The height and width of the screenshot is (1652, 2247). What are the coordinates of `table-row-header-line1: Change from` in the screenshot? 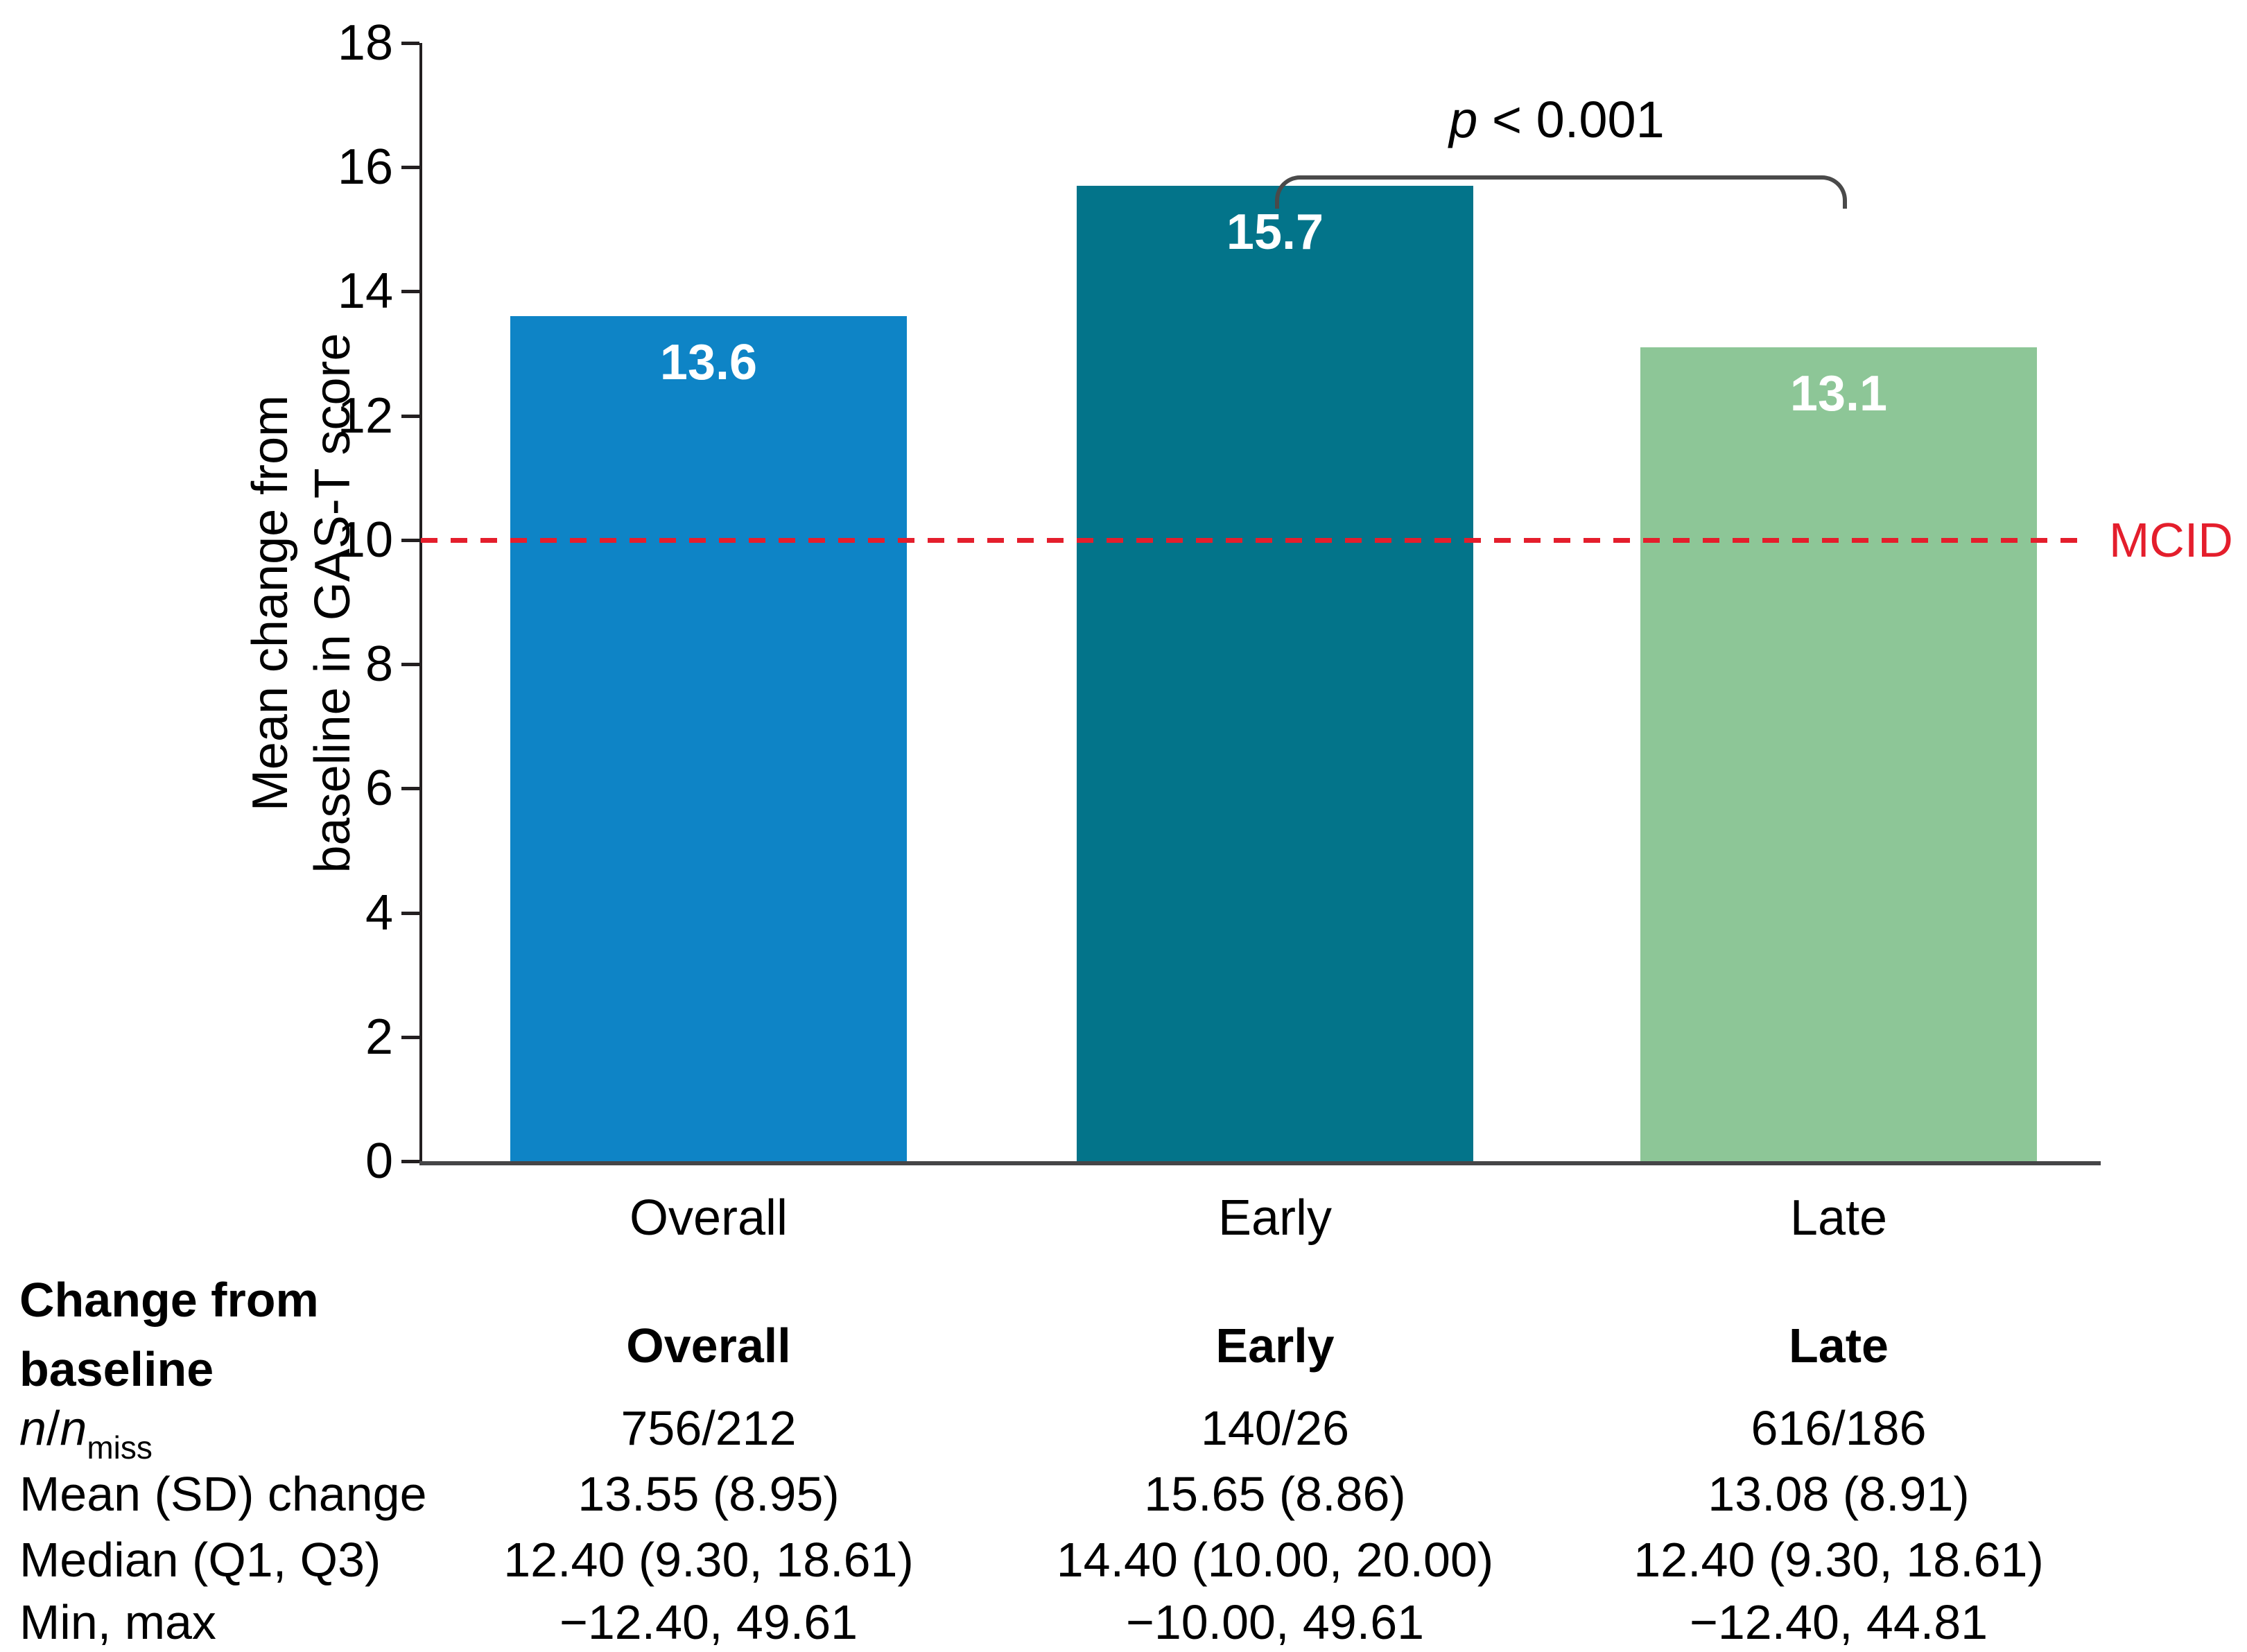 It's located at (169, 1300).